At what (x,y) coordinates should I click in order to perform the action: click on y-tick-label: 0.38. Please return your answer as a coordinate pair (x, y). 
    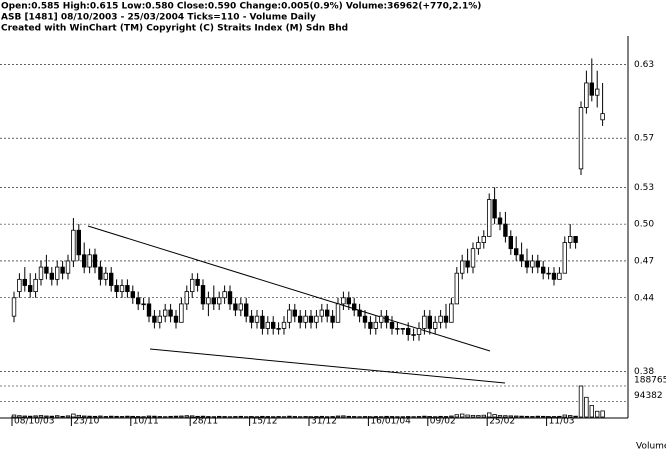
    Looking at the image, I should click on (644, 372).